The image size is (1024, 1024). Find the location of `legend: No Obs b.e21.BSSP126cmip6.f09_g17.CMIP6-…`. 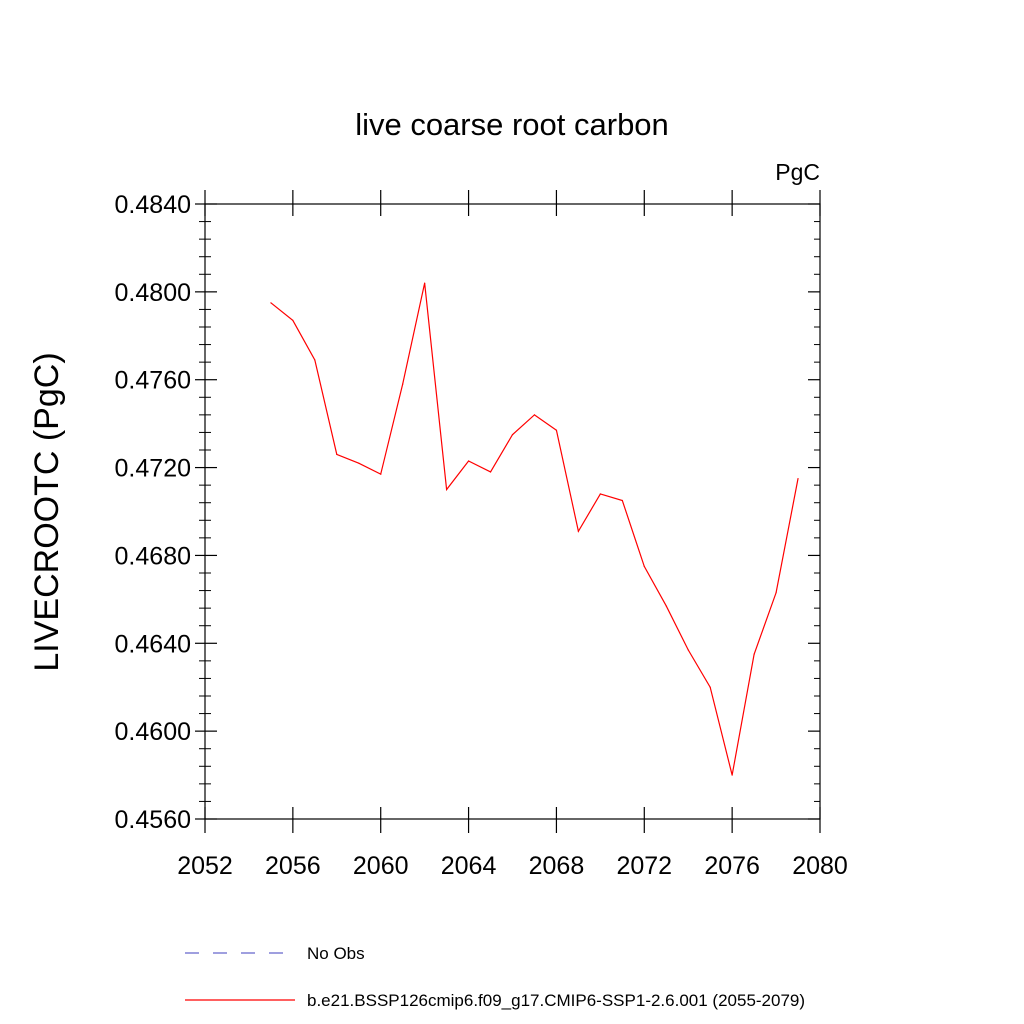

legend: No Obs b.e21.BSSP126cmip6.f09_g17.CMIP6-… is located at coordinates (495, 977).